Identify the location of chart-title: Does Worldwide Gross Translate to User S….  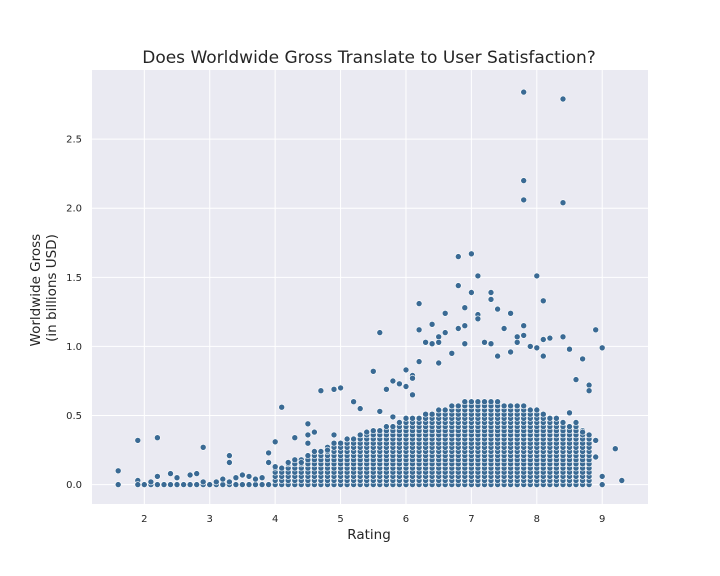
(369, 58).